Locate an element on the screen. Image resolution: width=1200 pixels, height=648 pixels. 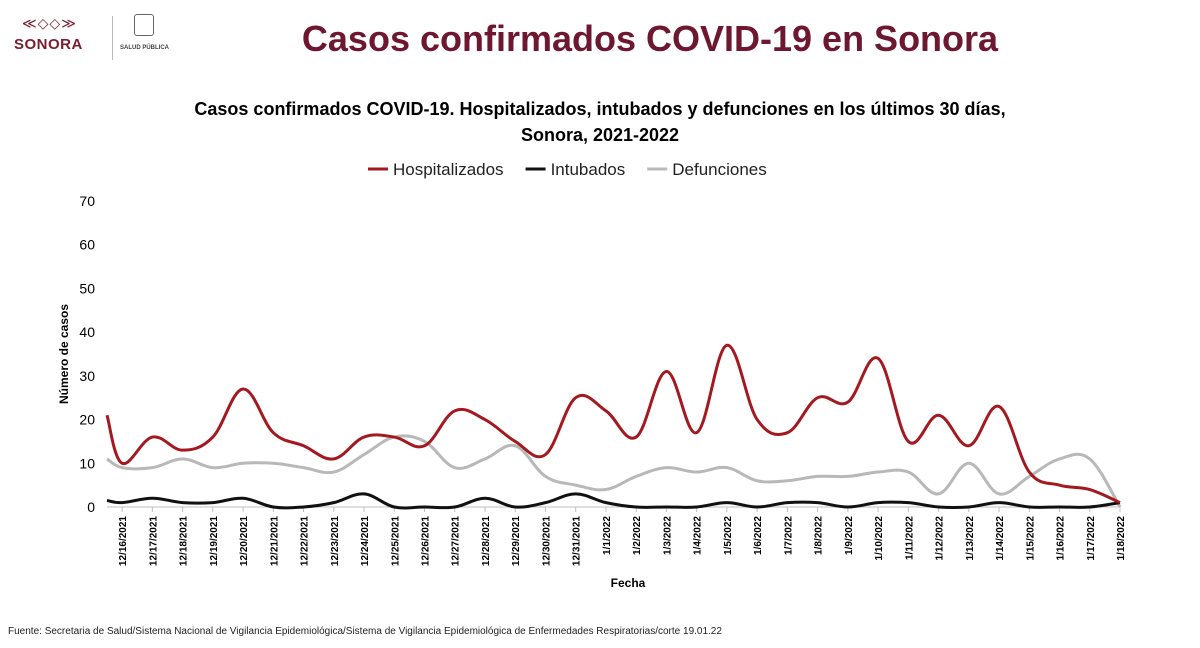
y-tick-label: 60 is located at coordinates (87, 245).